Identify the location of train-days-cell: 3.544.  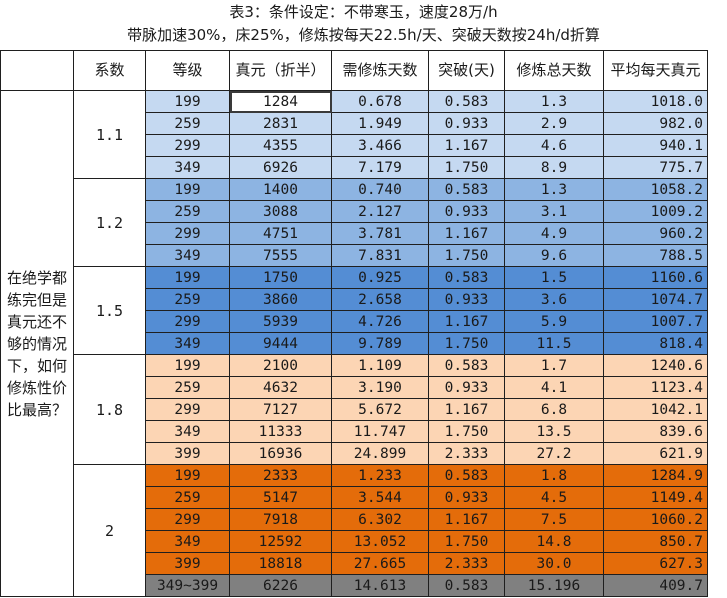
(380, 497).